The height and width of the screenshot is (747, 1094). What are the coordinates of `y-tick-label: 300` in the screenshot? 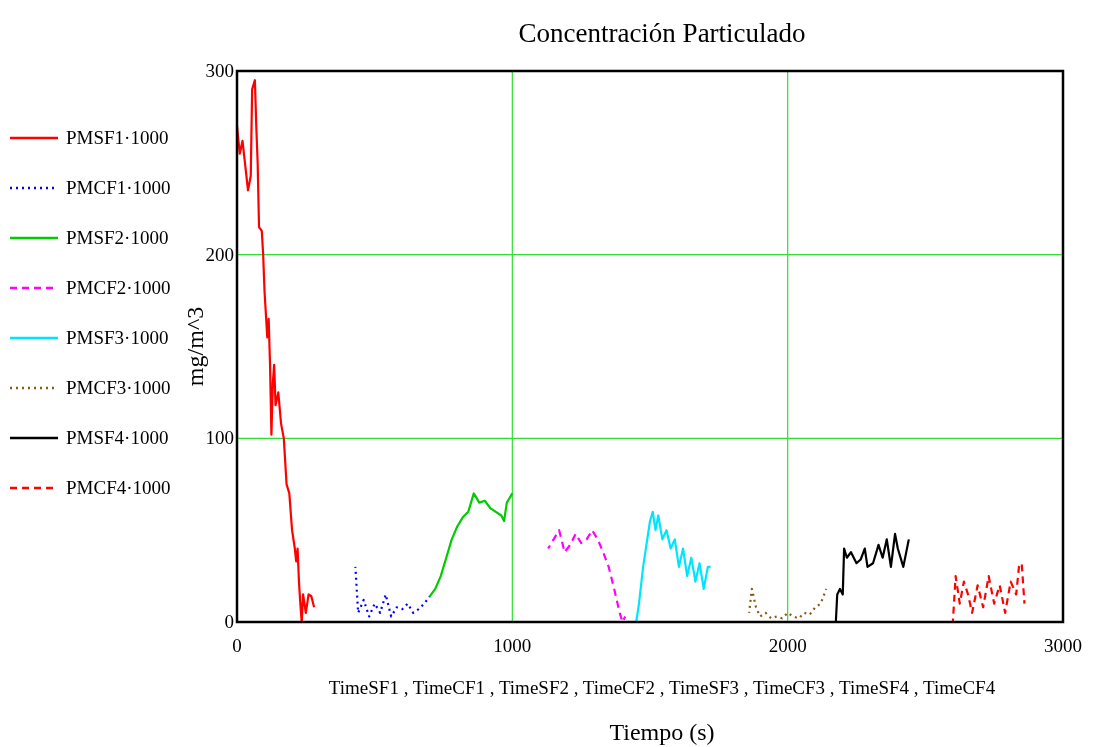 It's located at (219, 70).